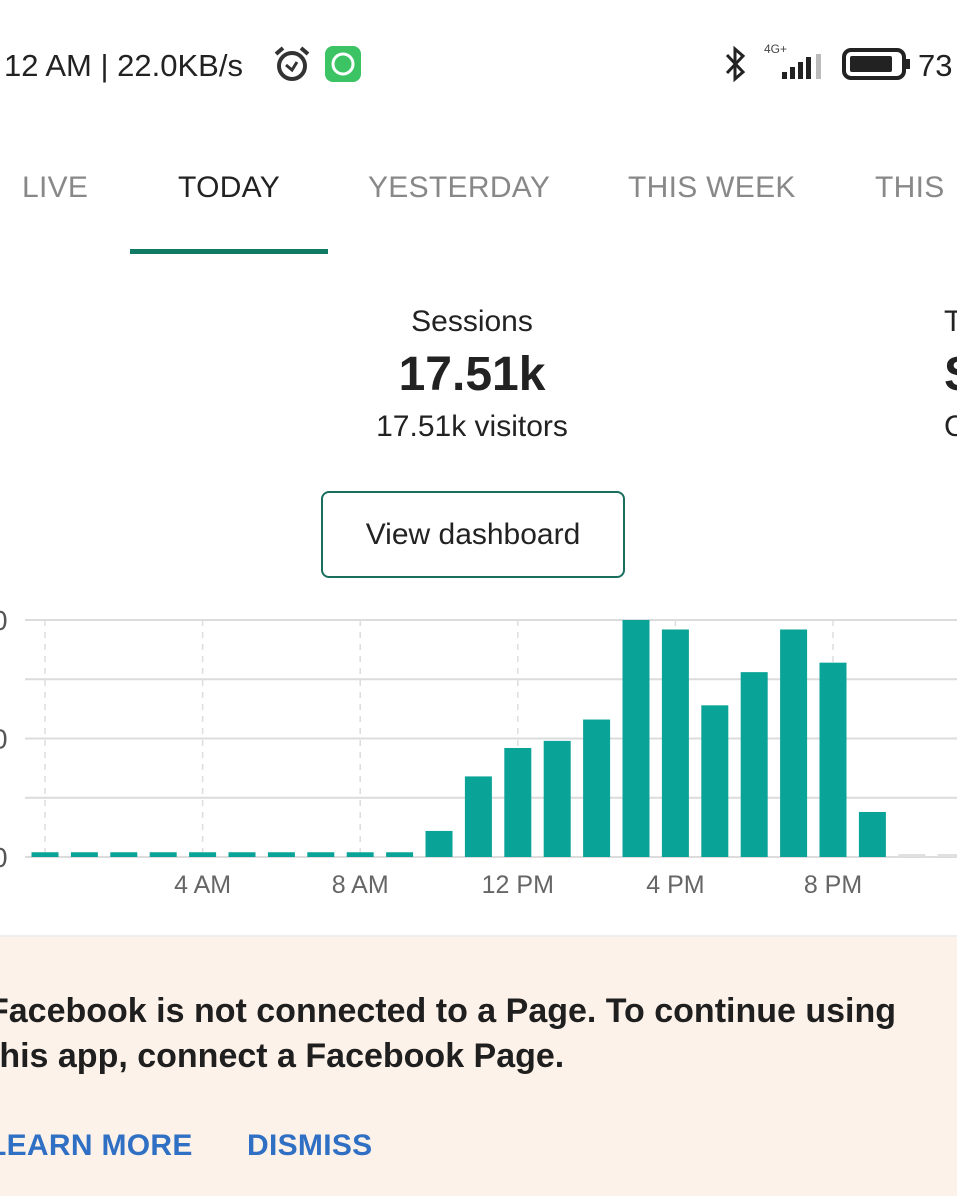  I want to click on status-bar: 12 AM | 22.0KB/s 4G+ 73, so click(478, 65).